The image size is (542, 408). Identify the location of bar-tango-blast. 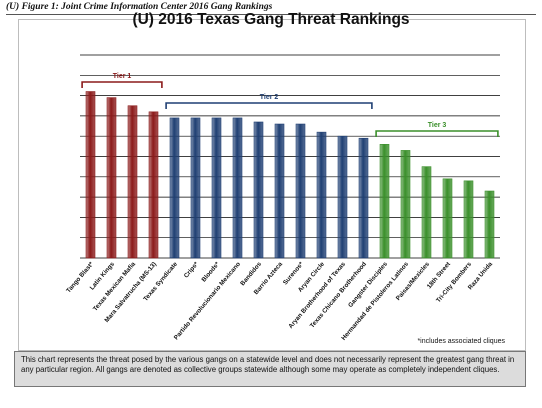
(90, 175).